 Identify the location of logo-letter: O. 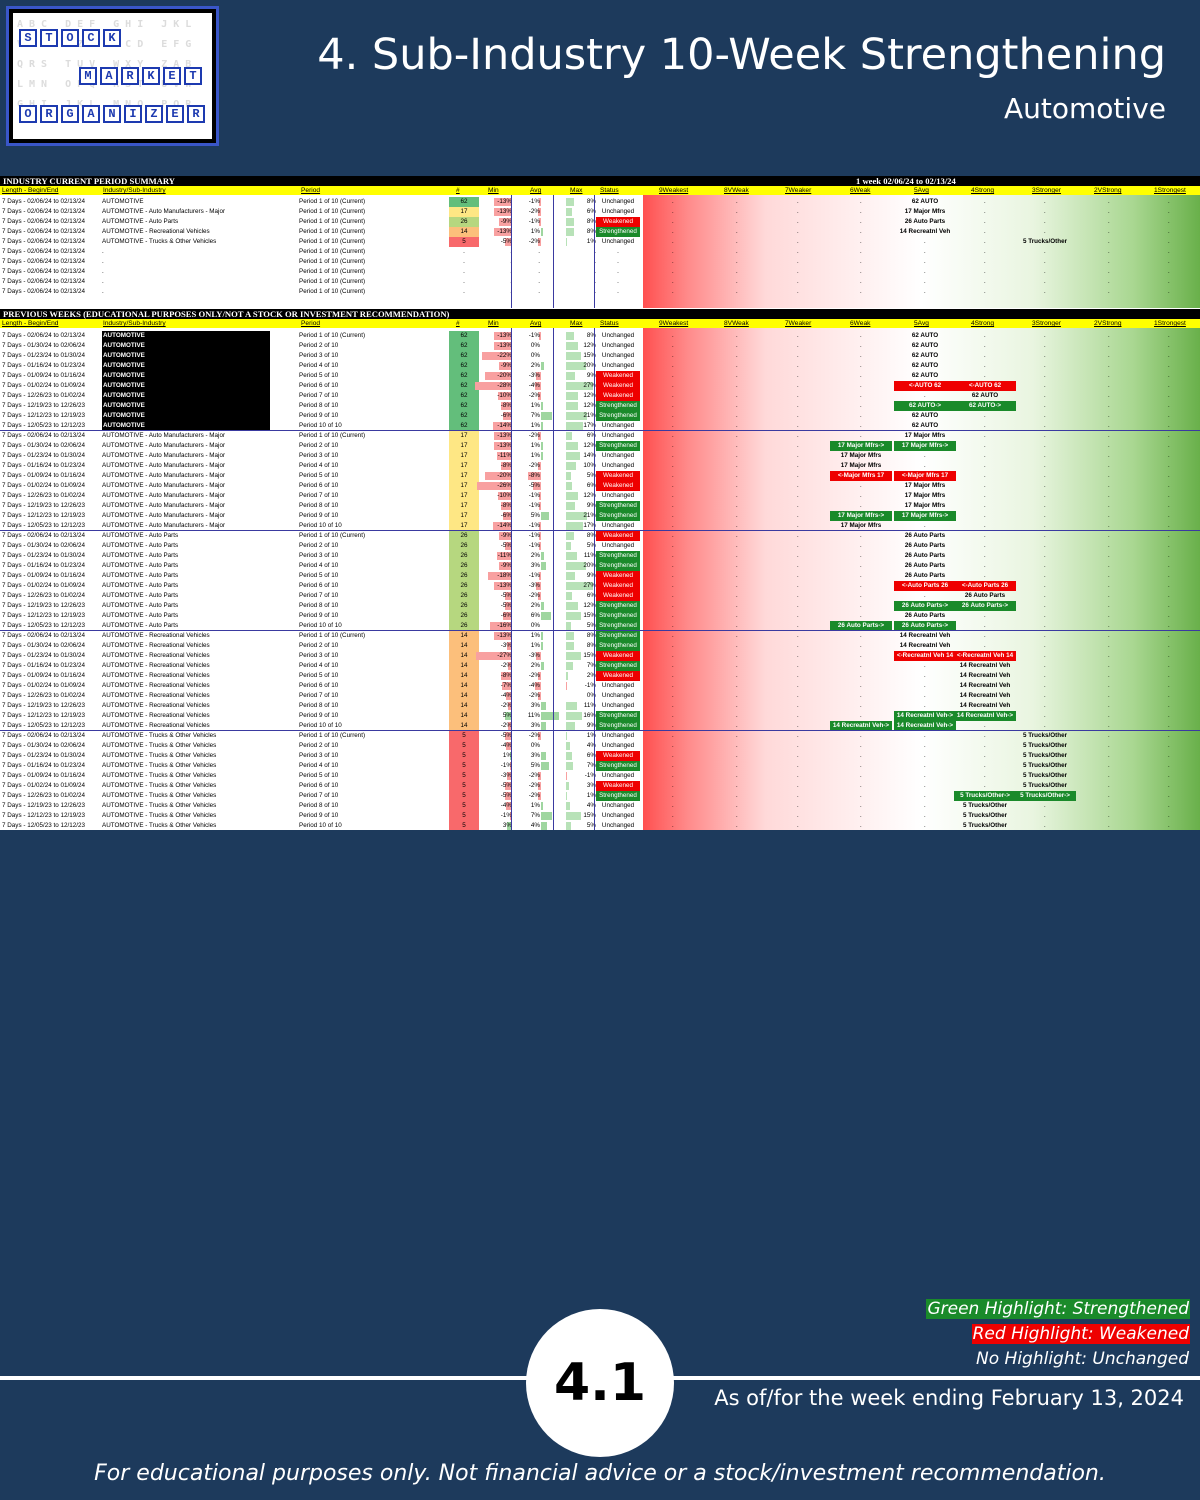
(70, 38).